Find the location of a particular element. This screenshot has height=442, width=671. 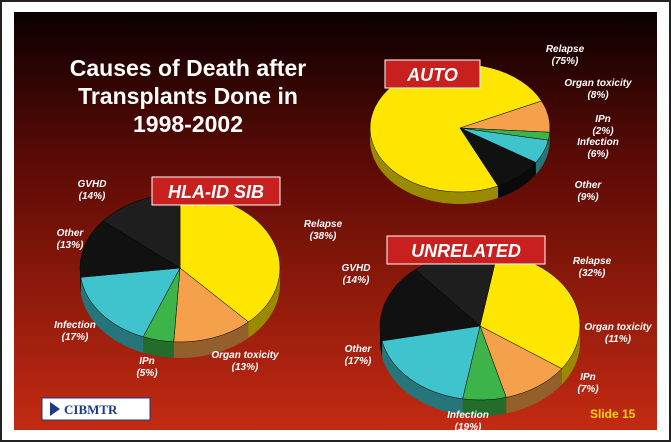

slice-label: Infection (19%) is located at coordinates (468, 421).